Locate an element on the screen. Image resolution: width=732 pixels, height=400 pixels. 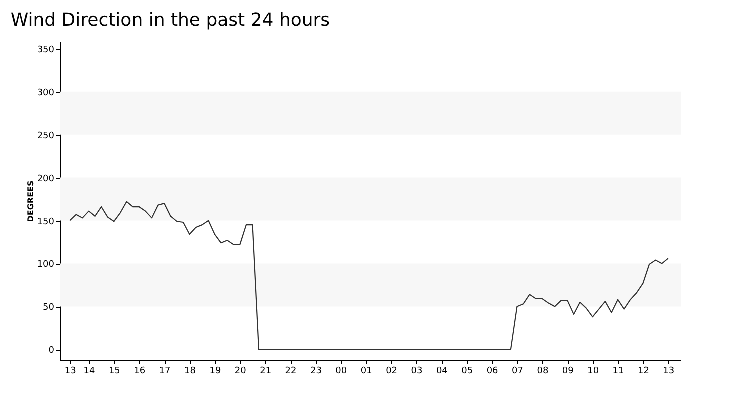
x-tick-label: 18 is located at coordinates (190, 371).